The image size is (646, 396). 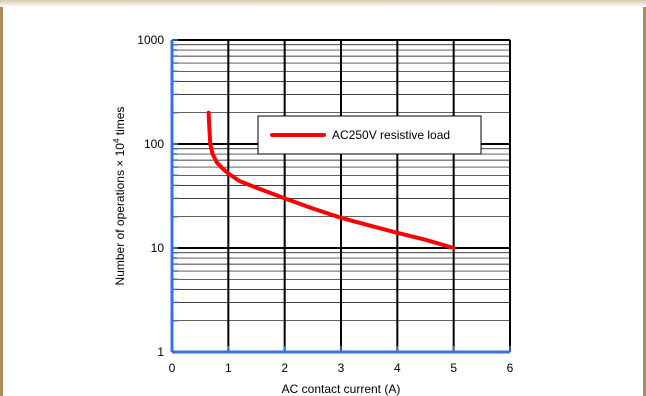 I want to click on y-tick-label: 1, so click(x=160, y=352).